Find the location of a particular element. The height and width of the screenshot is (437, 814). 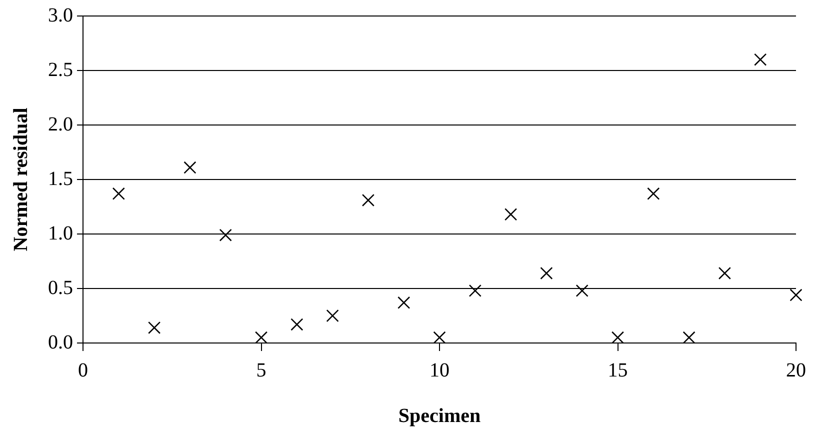

x-tick-label: 15 is located at coordinates (618, 370).